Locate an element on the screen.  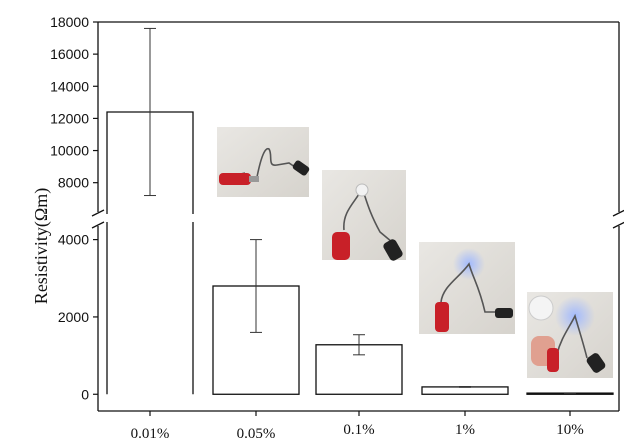
inset-photo-circuit-0.1pct is located at coordinates (364, 215).